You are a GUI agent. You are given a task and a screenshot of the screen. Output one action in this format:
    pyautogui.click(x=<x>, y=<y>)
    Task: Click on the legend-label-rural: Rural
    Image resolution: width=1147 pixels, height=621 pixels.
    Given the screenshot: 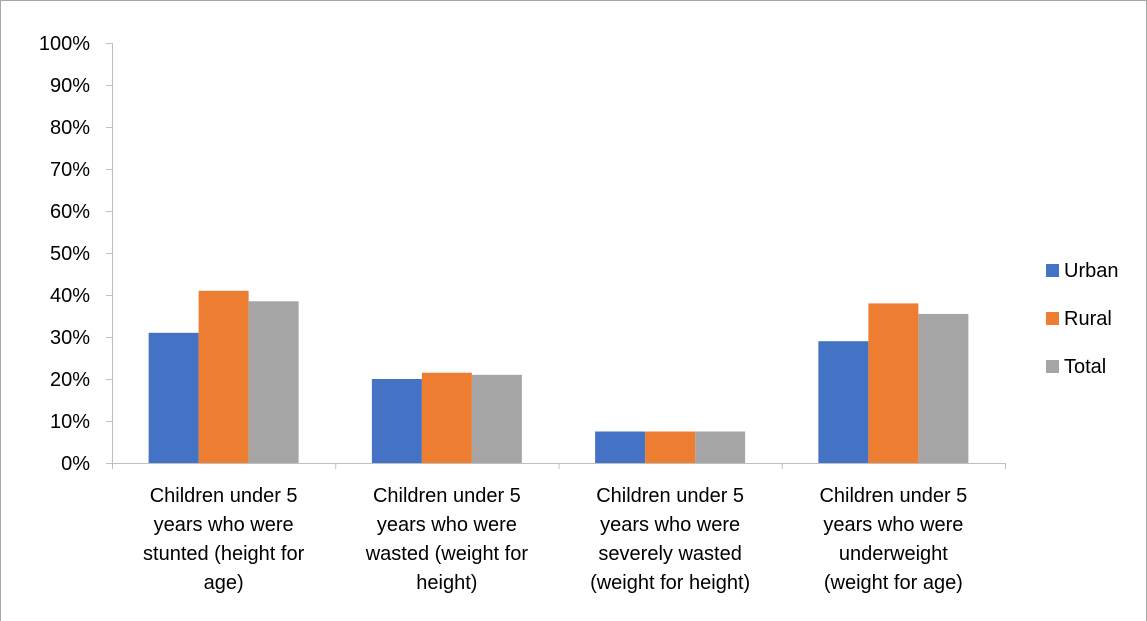 What is the action you would take?
    pyautogui.click(x=1088, y=319)
    